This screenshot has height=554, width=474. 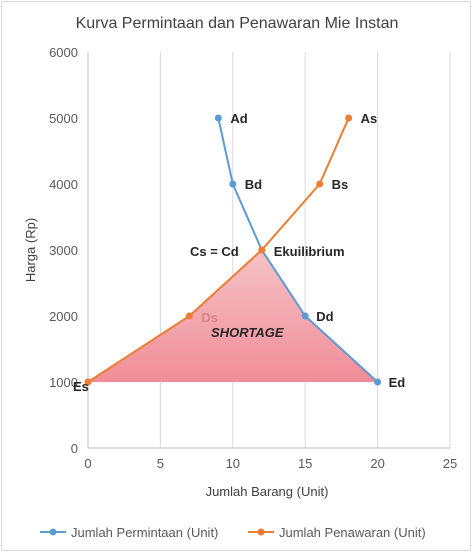 What do you see at coordinates (324, 316) in the screenshot?
I see `point-label: Dd` at bounding box center [324, 316].